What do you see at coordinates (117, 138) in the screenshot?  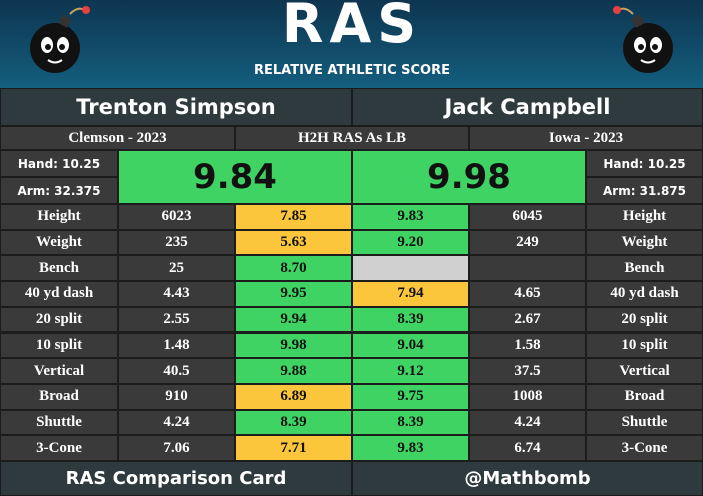 I see `school: Clemson - 2023` at bounding box center [117, 138].